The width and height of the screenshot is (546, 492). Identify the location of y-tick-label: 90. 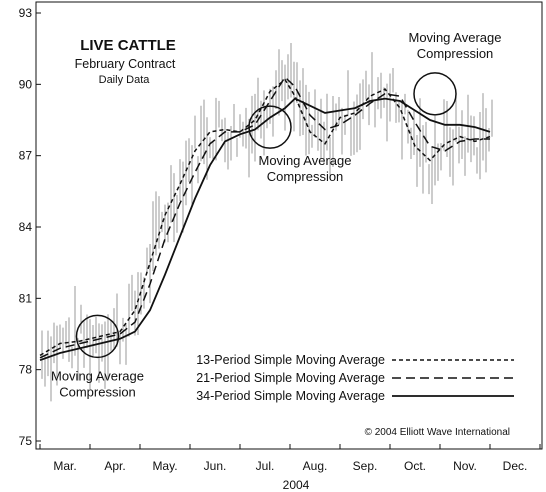
(26, 84).